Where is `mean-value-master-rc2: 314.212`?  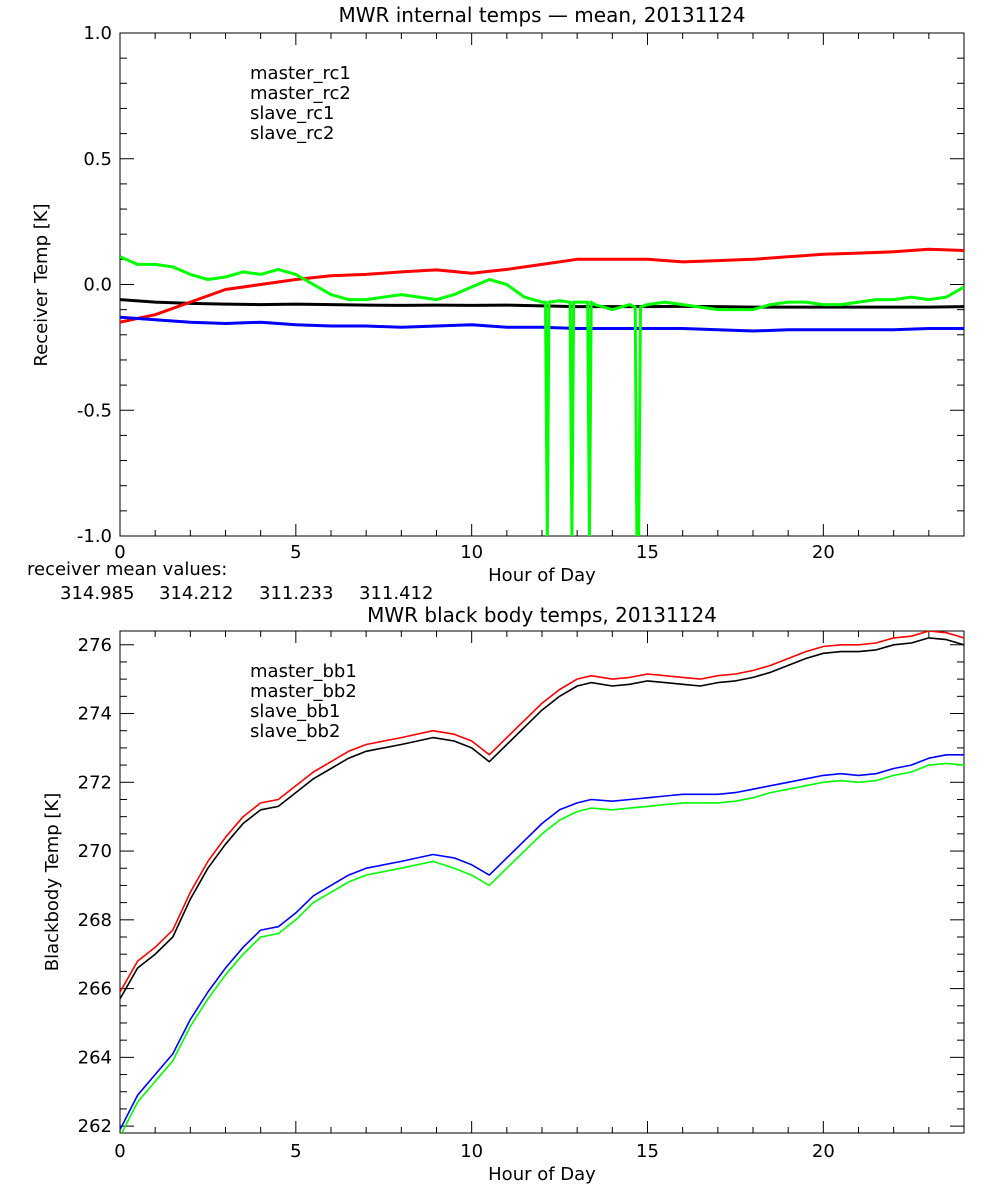 mean-value-master-rc2: 314.212 is located at coordinates (196, 593).